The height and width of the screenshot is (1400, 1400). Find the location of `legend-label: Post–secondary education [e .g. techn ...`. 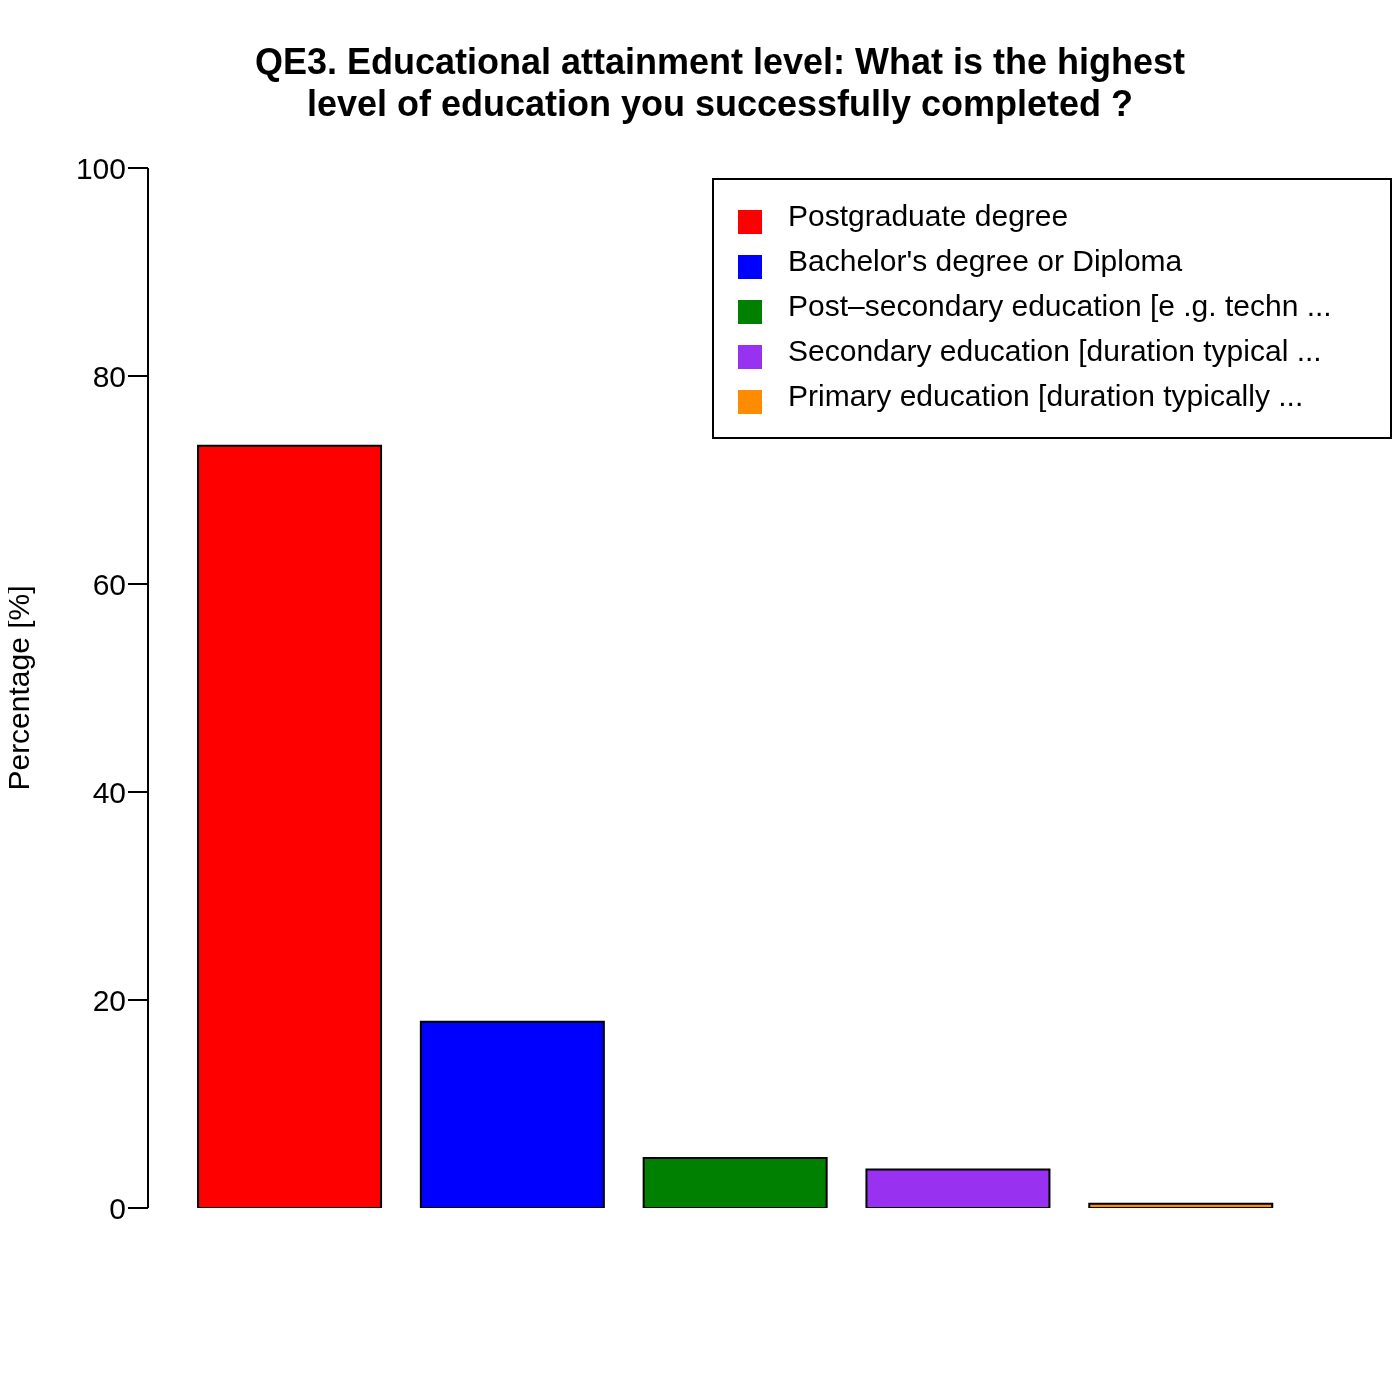

legend-label: Post–secondary education [e .g. techn ... is located at coordinates (1060, 305).